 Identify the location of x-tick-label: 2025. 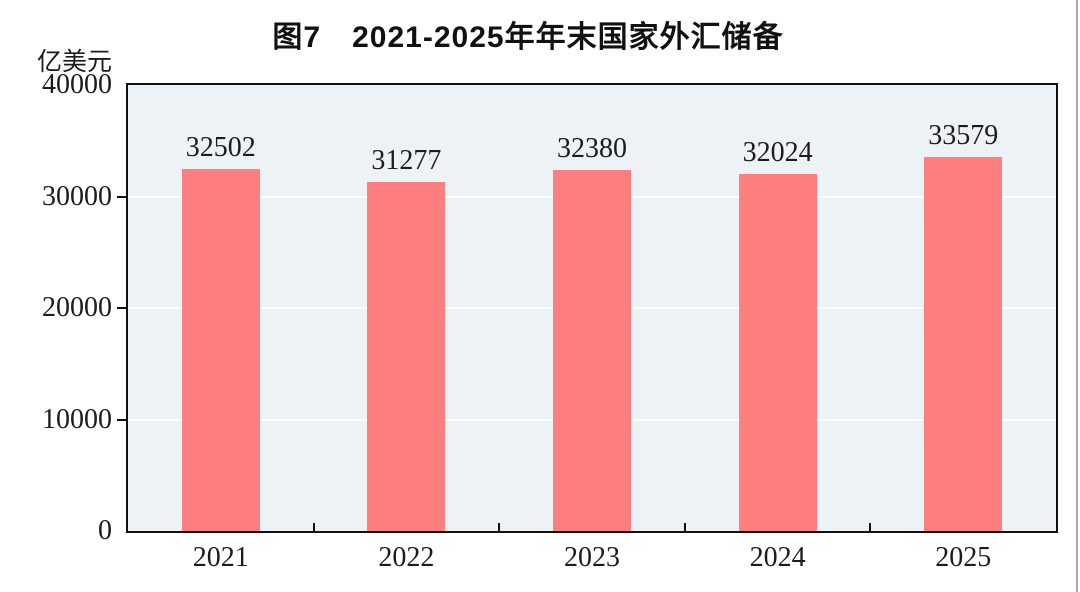
(963, 557).